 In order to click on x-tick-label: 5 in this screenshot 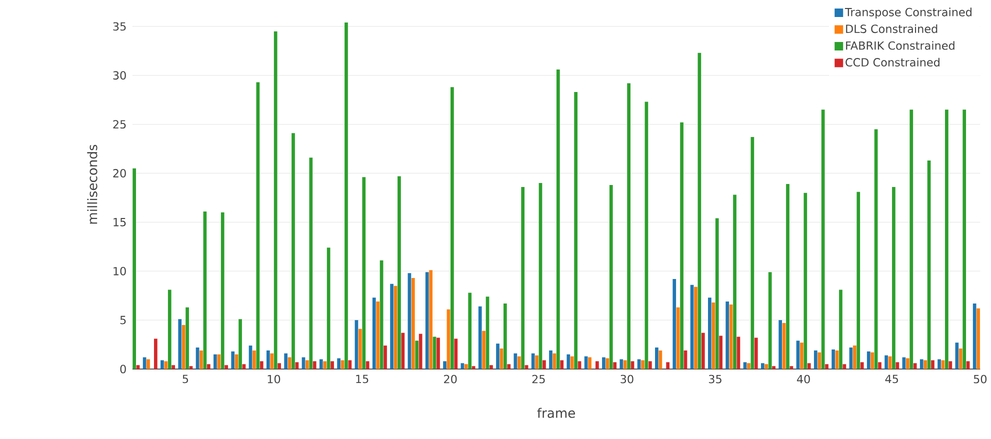, I will do `click(185, 379)`.